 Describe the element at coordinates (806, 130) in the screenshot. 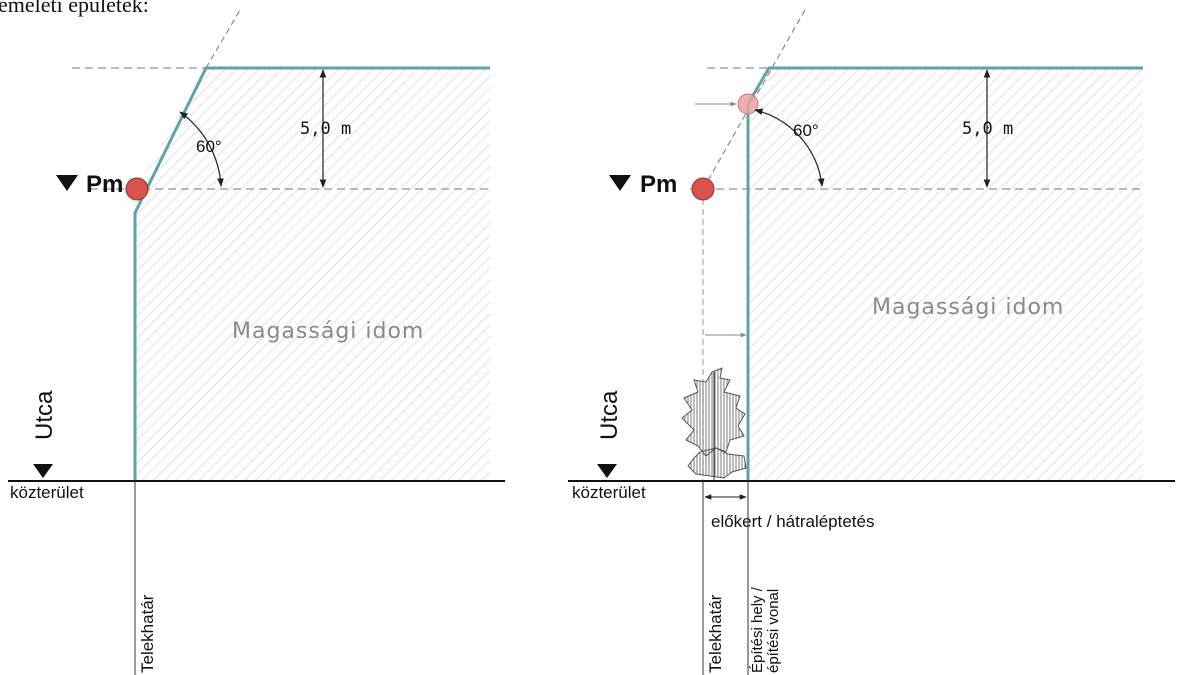

I see `right-angle-label: 60°` at that location.